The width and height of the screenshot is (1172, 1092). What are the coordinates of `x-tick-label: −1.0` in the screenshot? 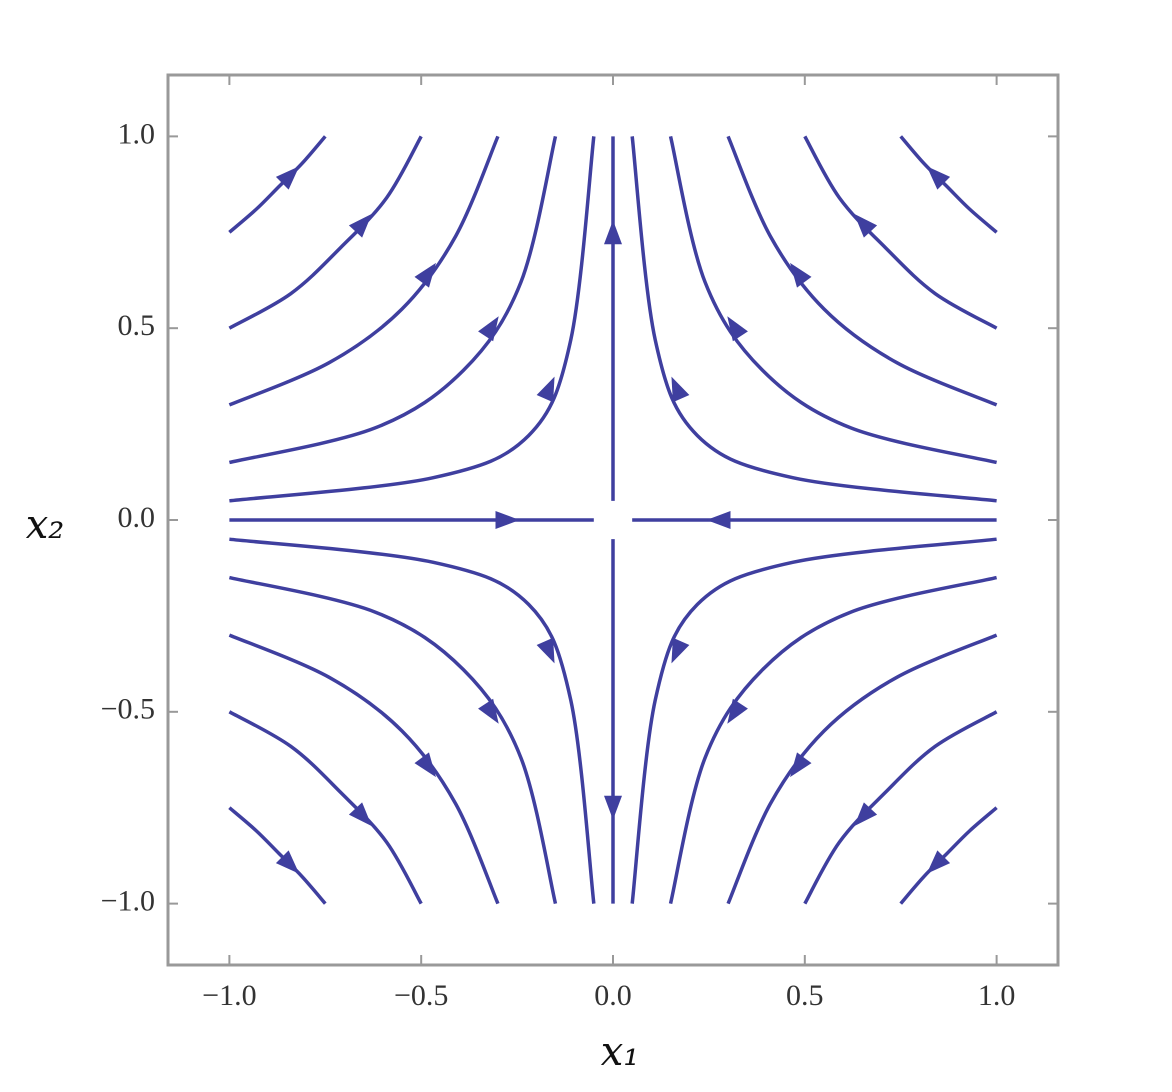 It's located at (229, 995).